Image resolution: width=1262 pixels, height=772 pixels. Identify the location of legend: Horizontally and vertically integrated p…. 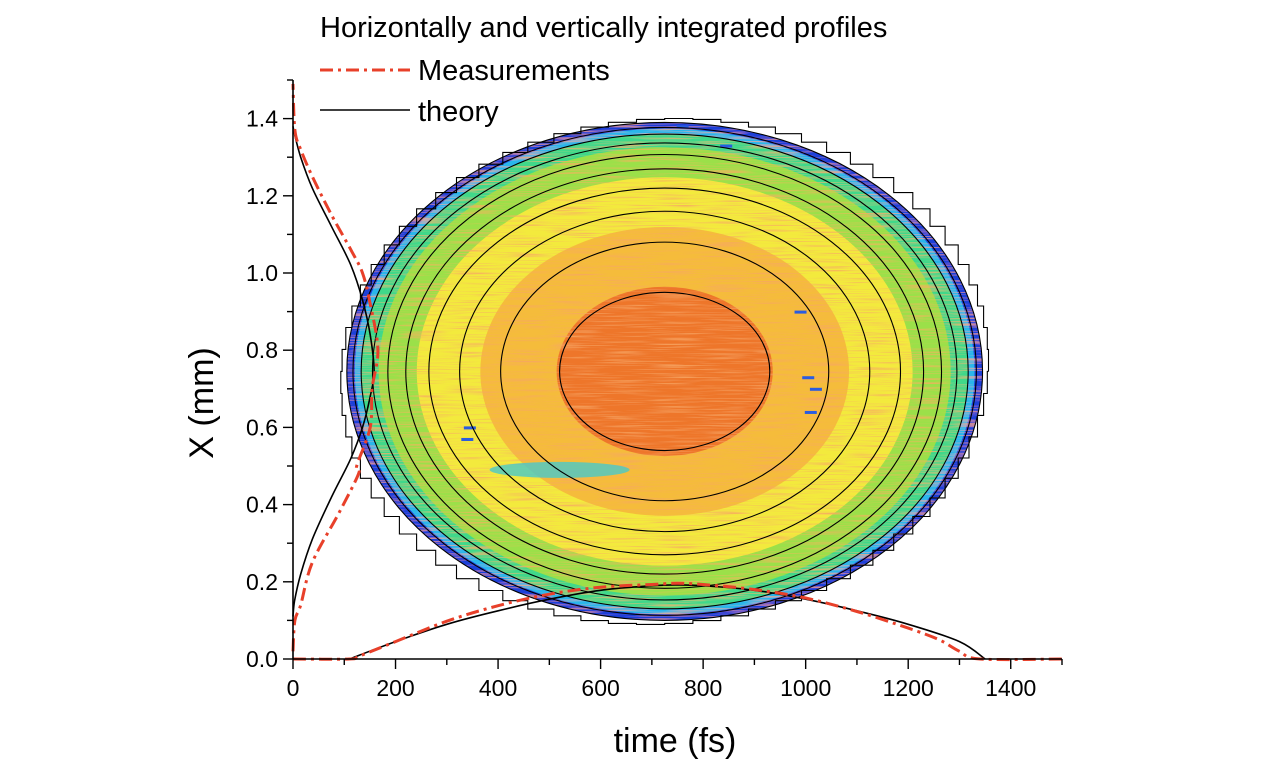
(603, 70).